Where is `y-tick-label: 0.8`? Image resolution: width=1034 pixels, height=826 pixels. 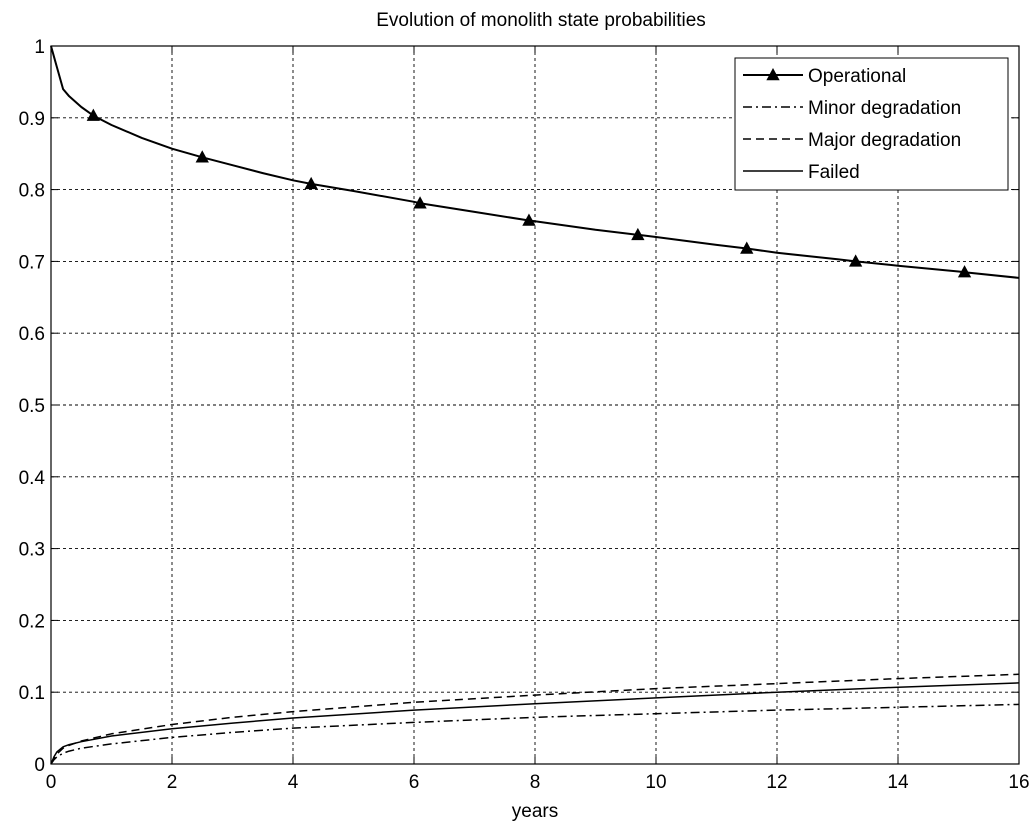 y-tick-label: 0.8 is located at coordinates (32, 191).